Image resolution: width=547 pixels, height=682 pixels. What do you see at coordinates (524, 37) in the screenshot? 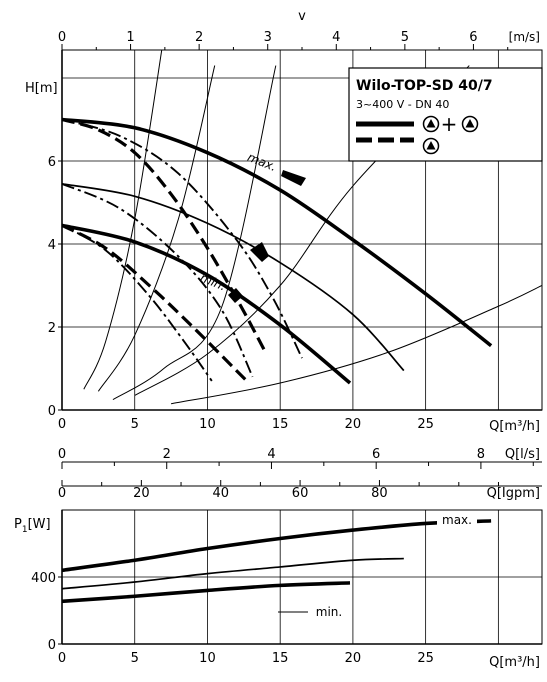
I see `v-axis-unit: [m/s]` at bounding box center [524, 37].